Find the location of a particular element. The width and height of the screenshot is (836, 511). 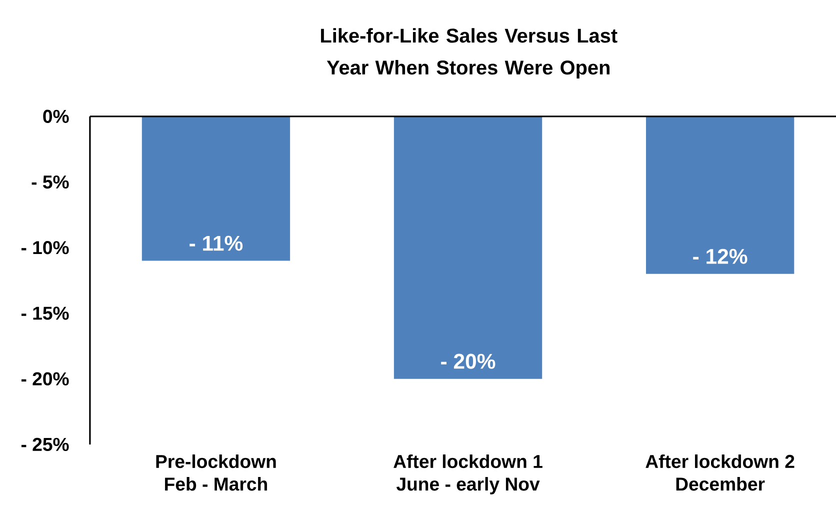

x-tick-label: After lockdown 2 December is located at coordinates (720, 472).